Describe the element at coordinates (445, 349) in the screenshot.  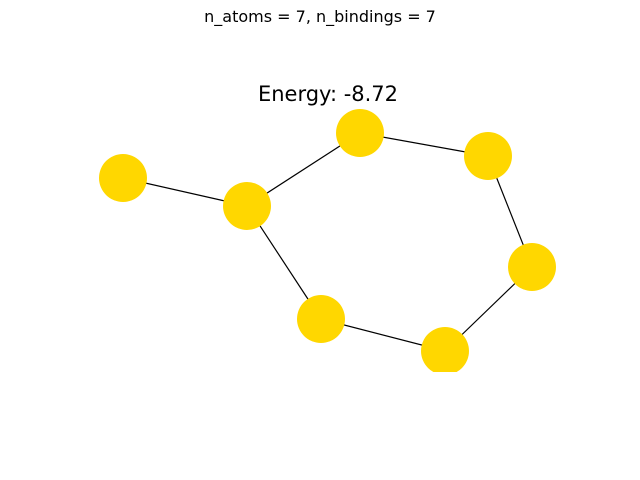
I see `atom-node-bottom-right` at that location.